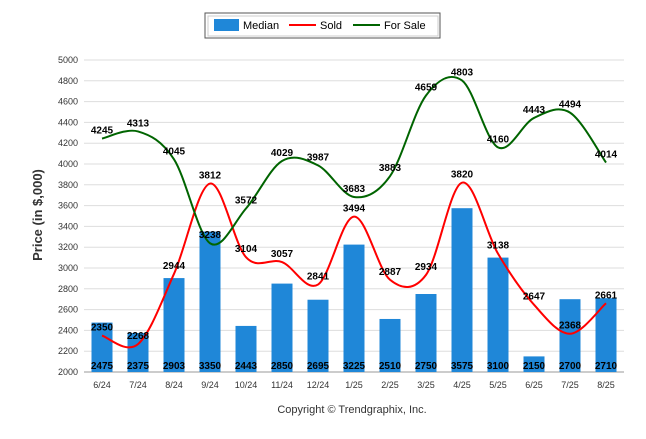 The image size is (646, 439). Describe the element at coordinates (354, 366) in the screenshot. I see `data-label-median: 3225` at that location.